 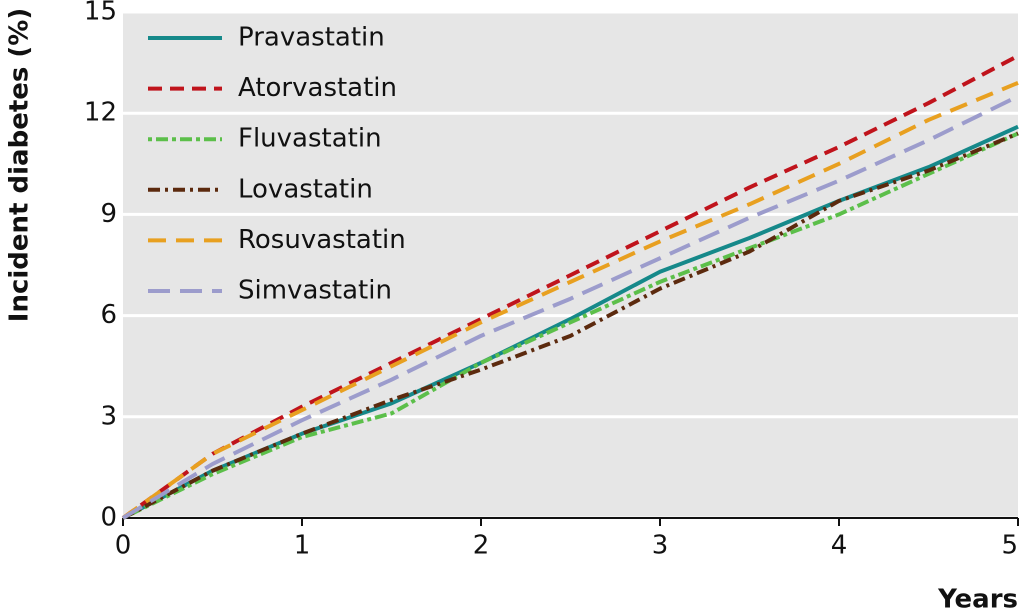 I want to click on y-tick-label: 3, so click(x=108, y=416).